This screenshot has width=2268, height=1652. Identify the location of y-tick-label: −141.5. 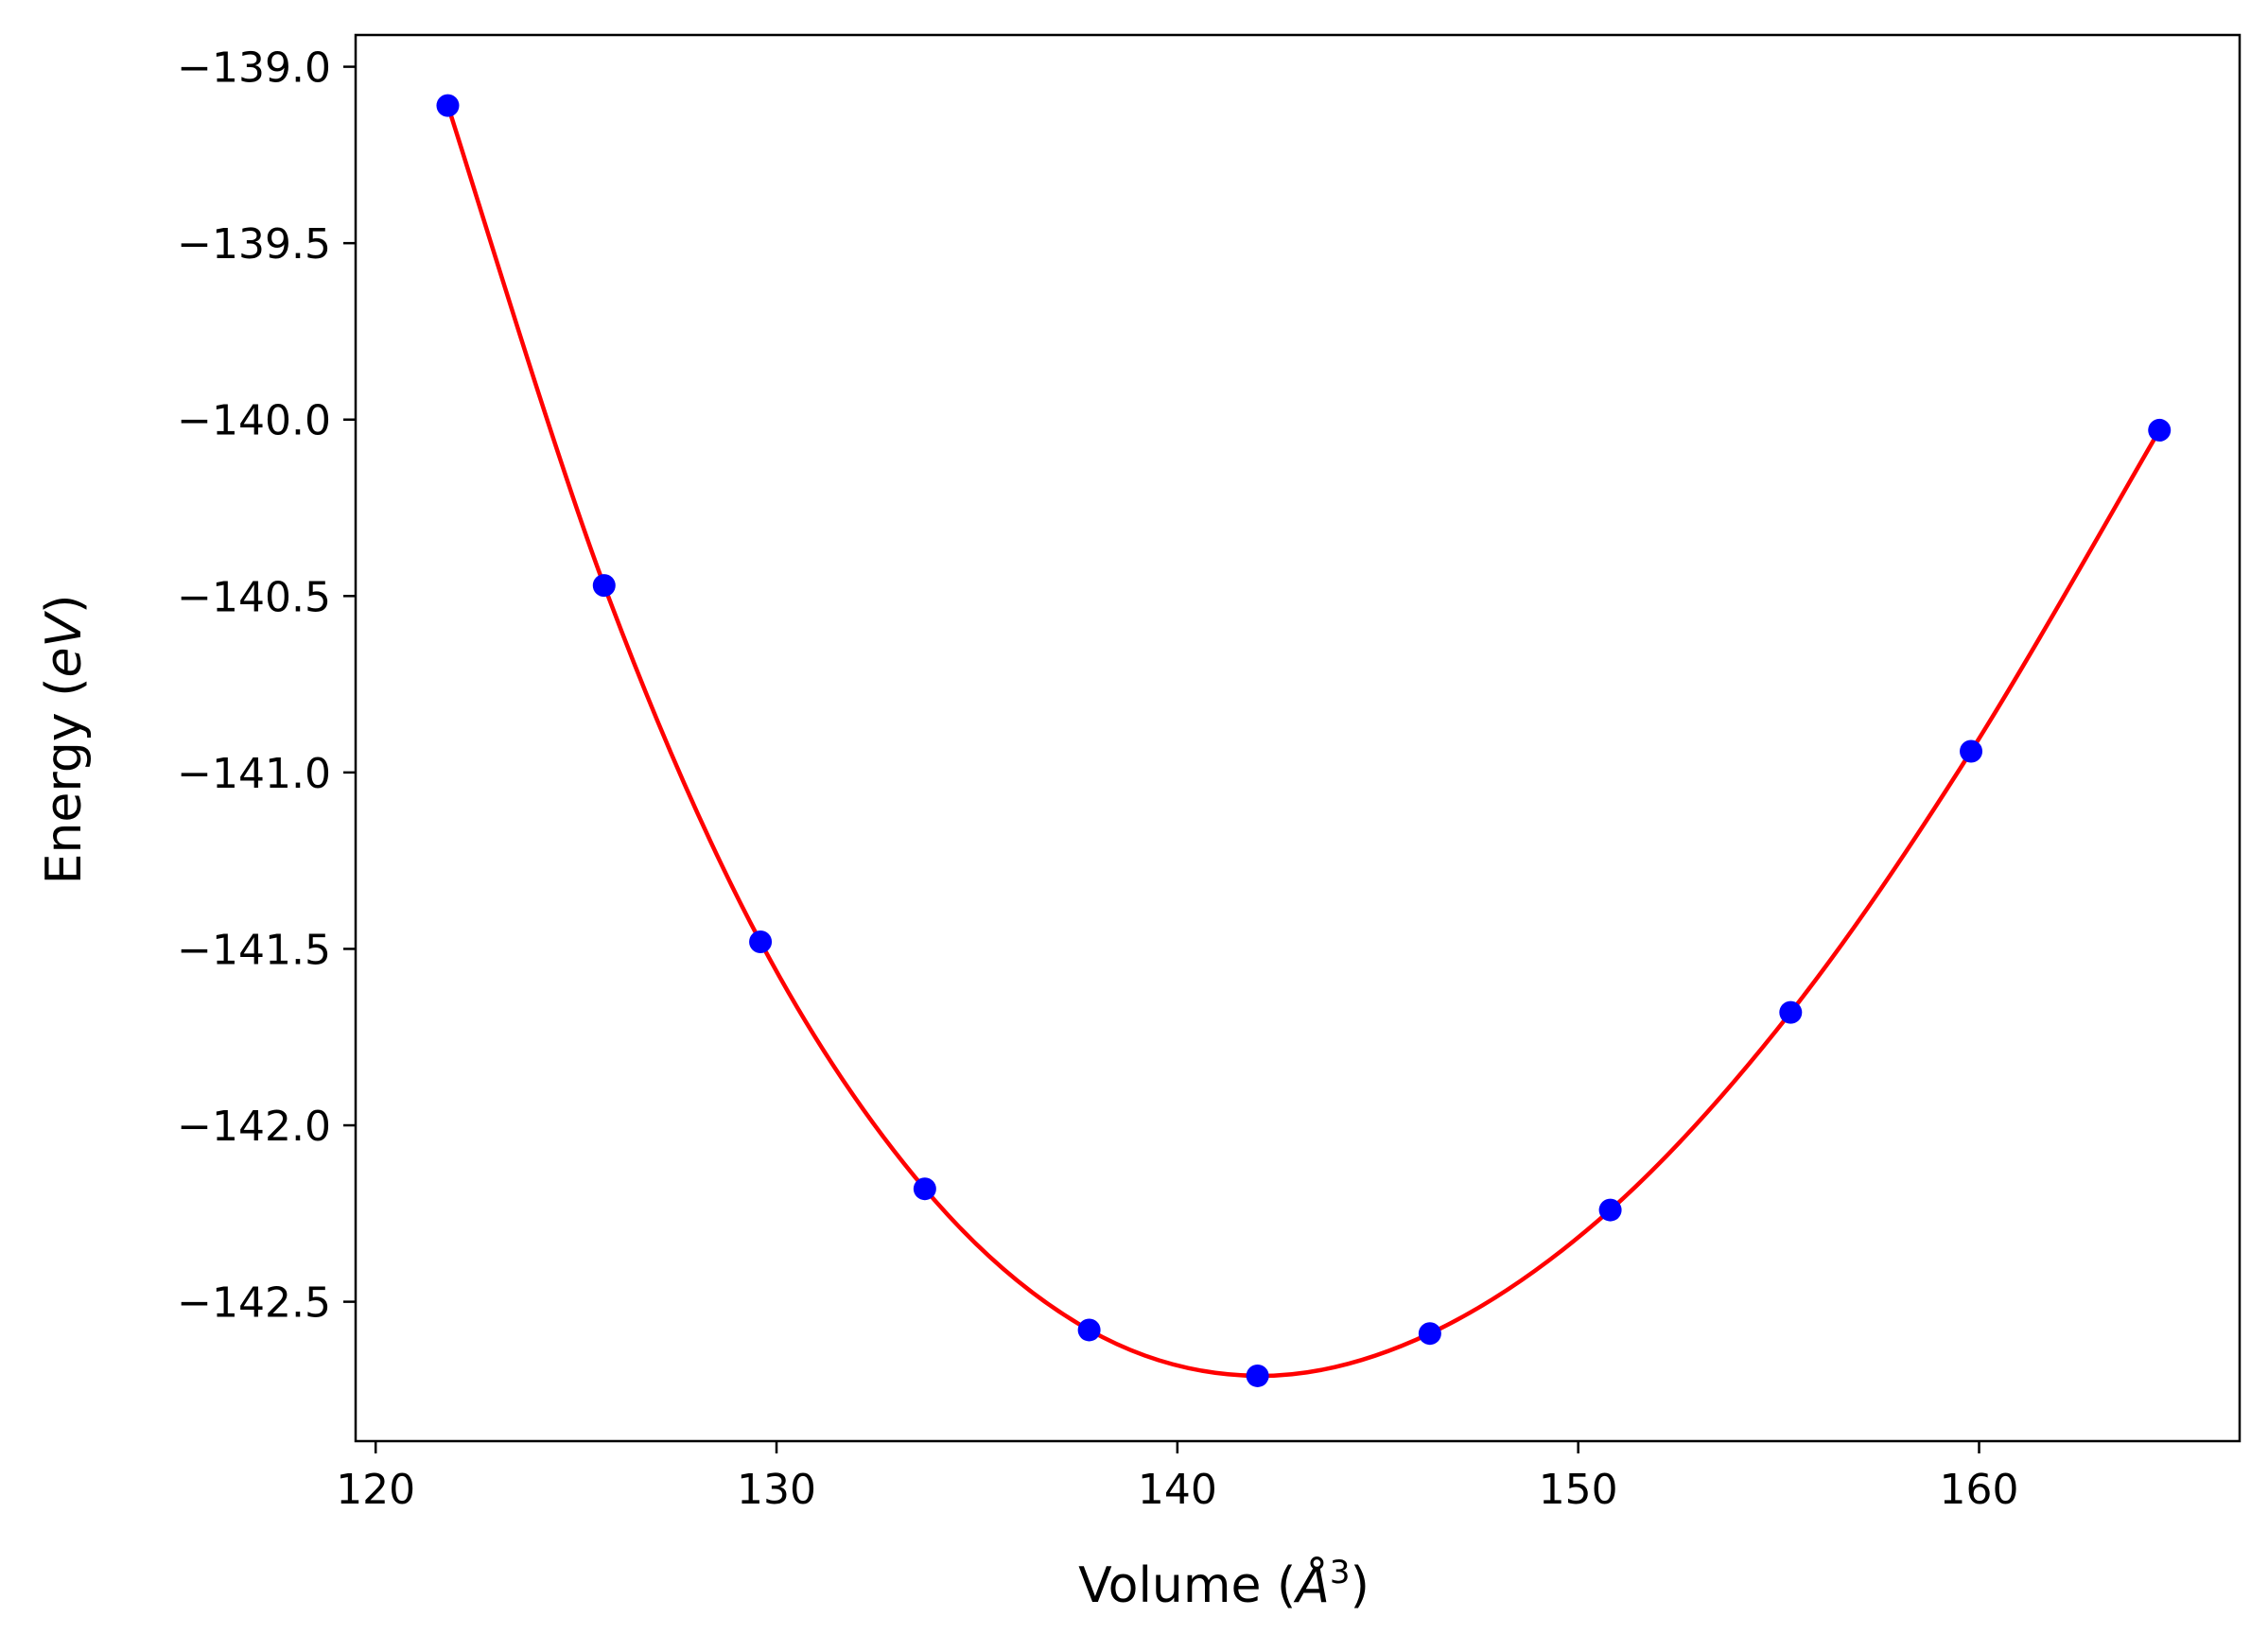
(254, 950).